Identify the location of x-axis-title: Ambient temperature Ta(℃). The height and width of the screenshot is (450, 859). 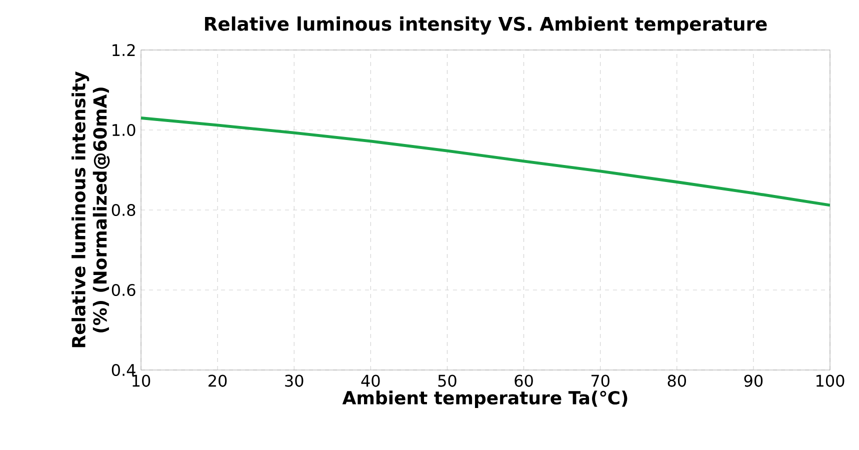
(485, 399).